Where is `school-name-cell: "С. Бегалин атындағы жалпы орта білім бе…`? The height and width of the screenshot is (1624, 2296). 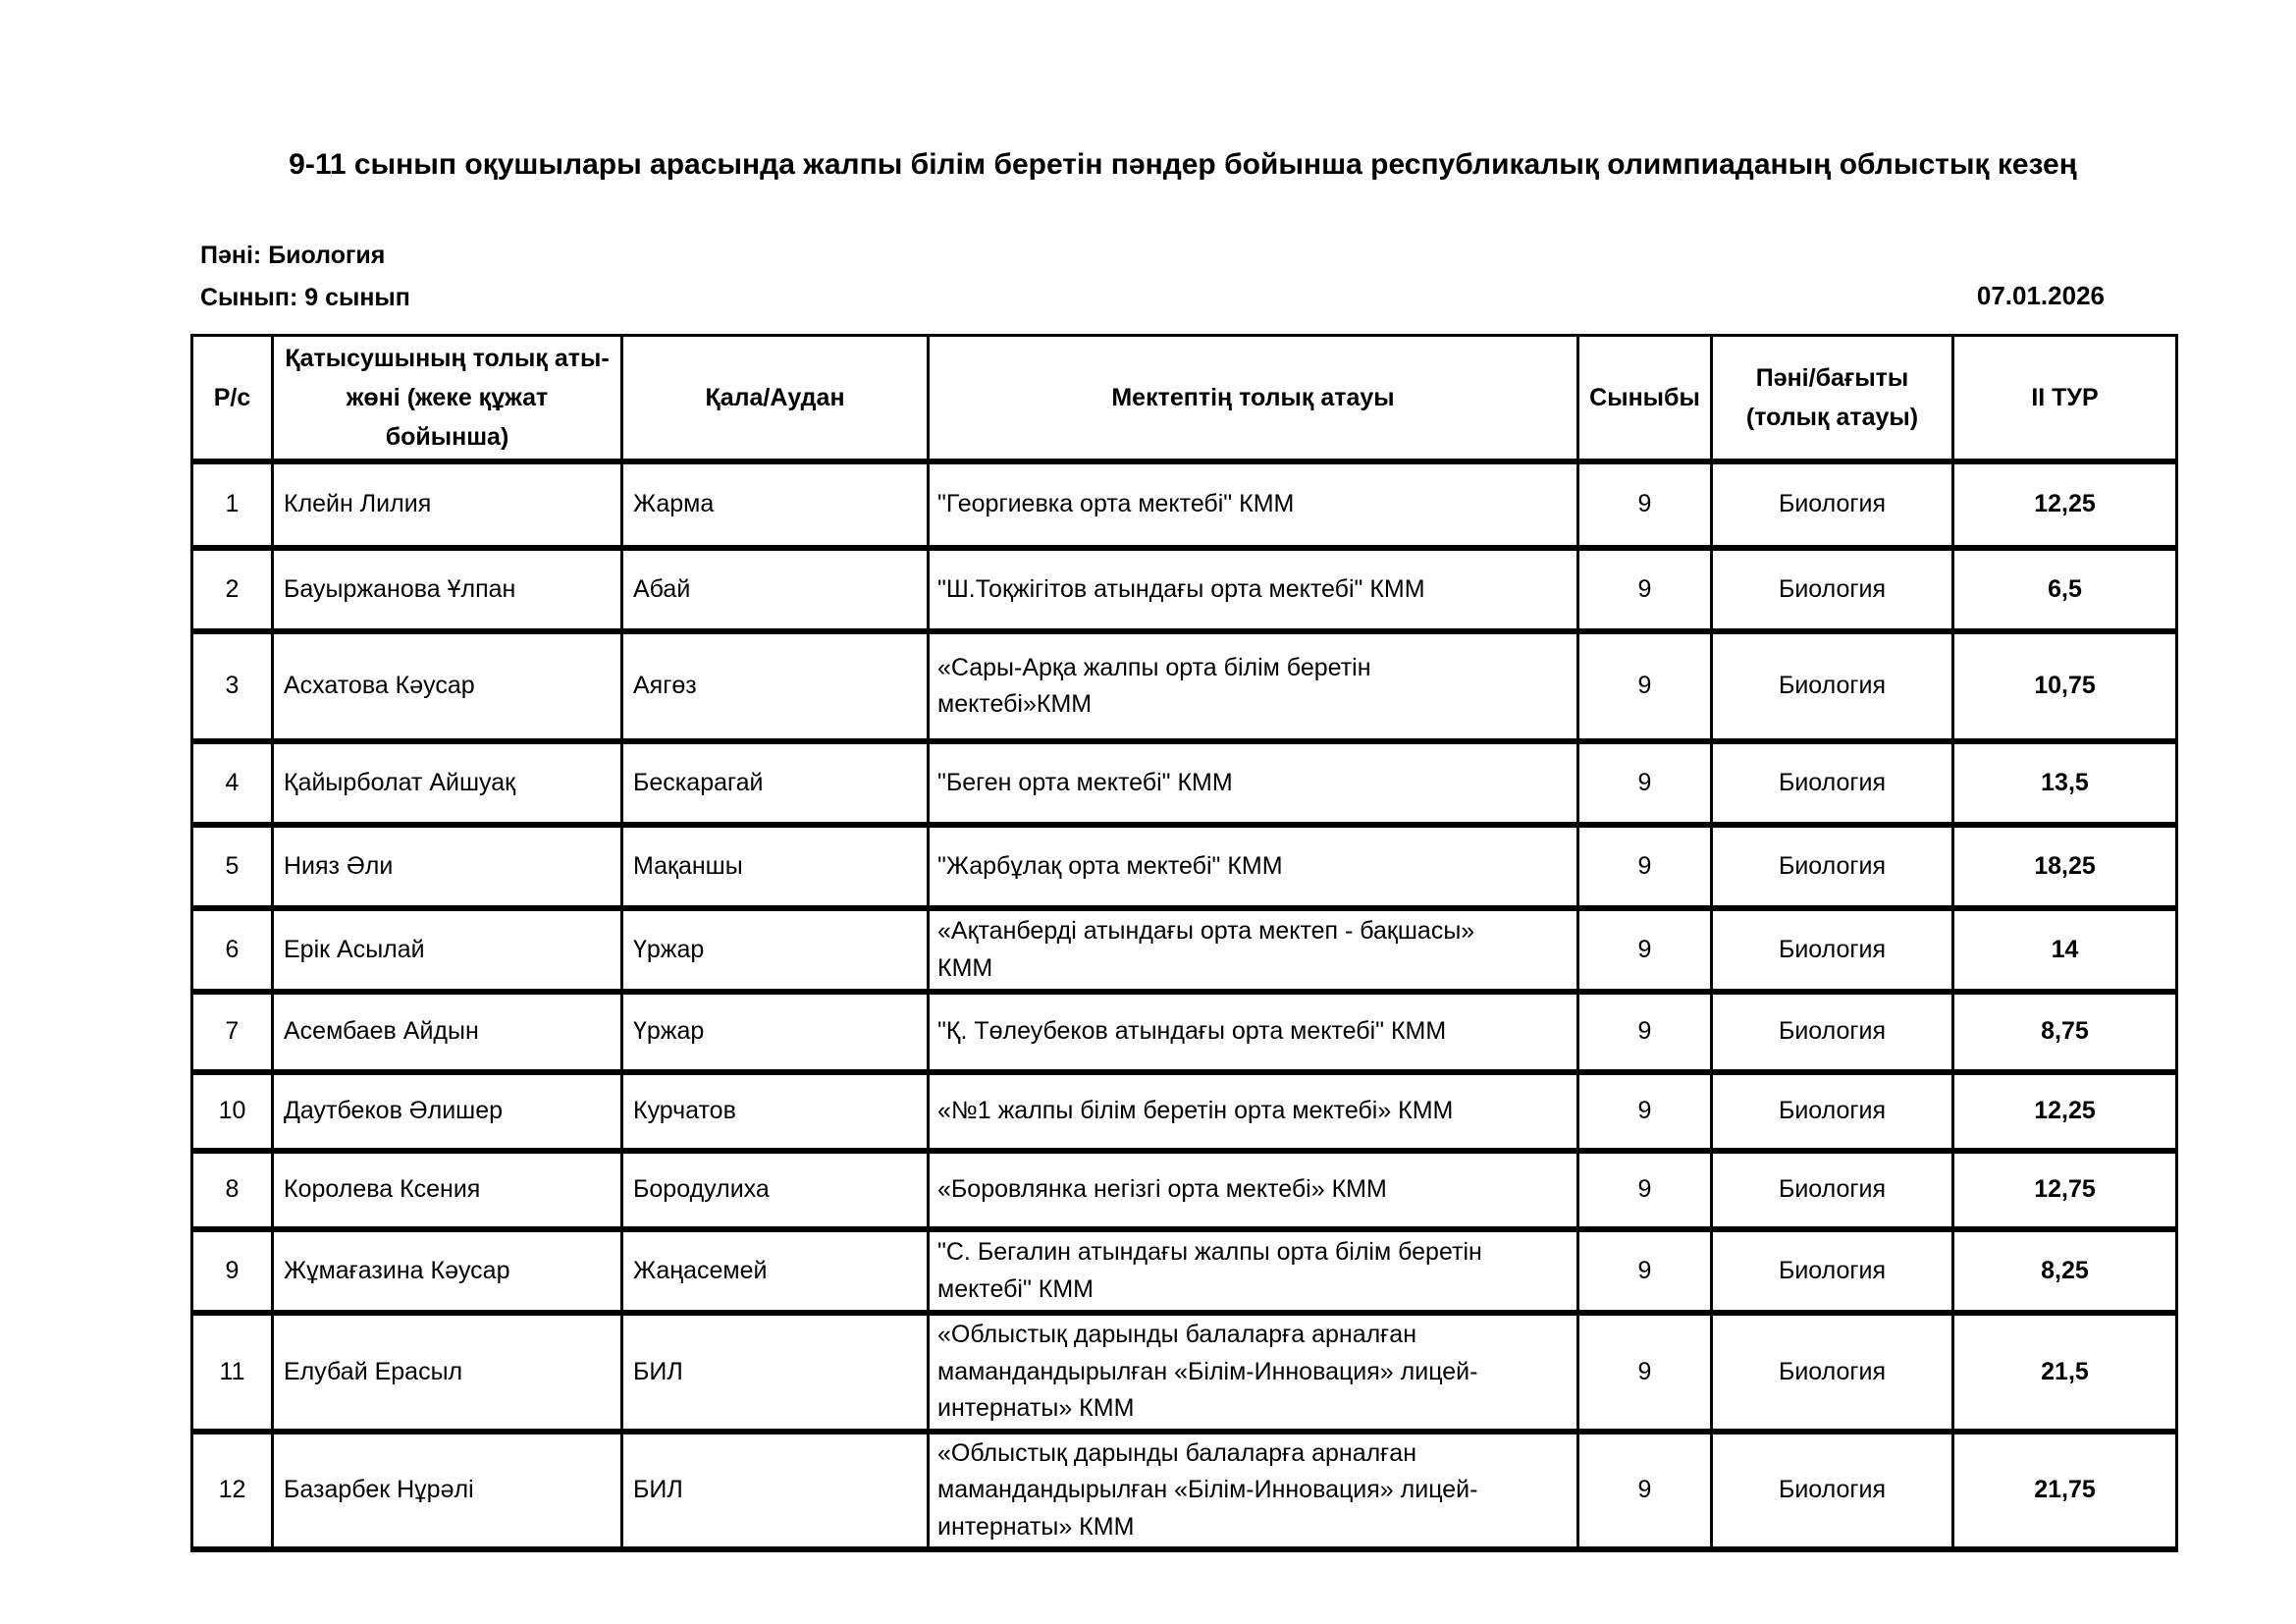
school-name-cell: "С. Бегалин атындағы жалпы орта білім бе… is located at coordinates (1253, 1271).